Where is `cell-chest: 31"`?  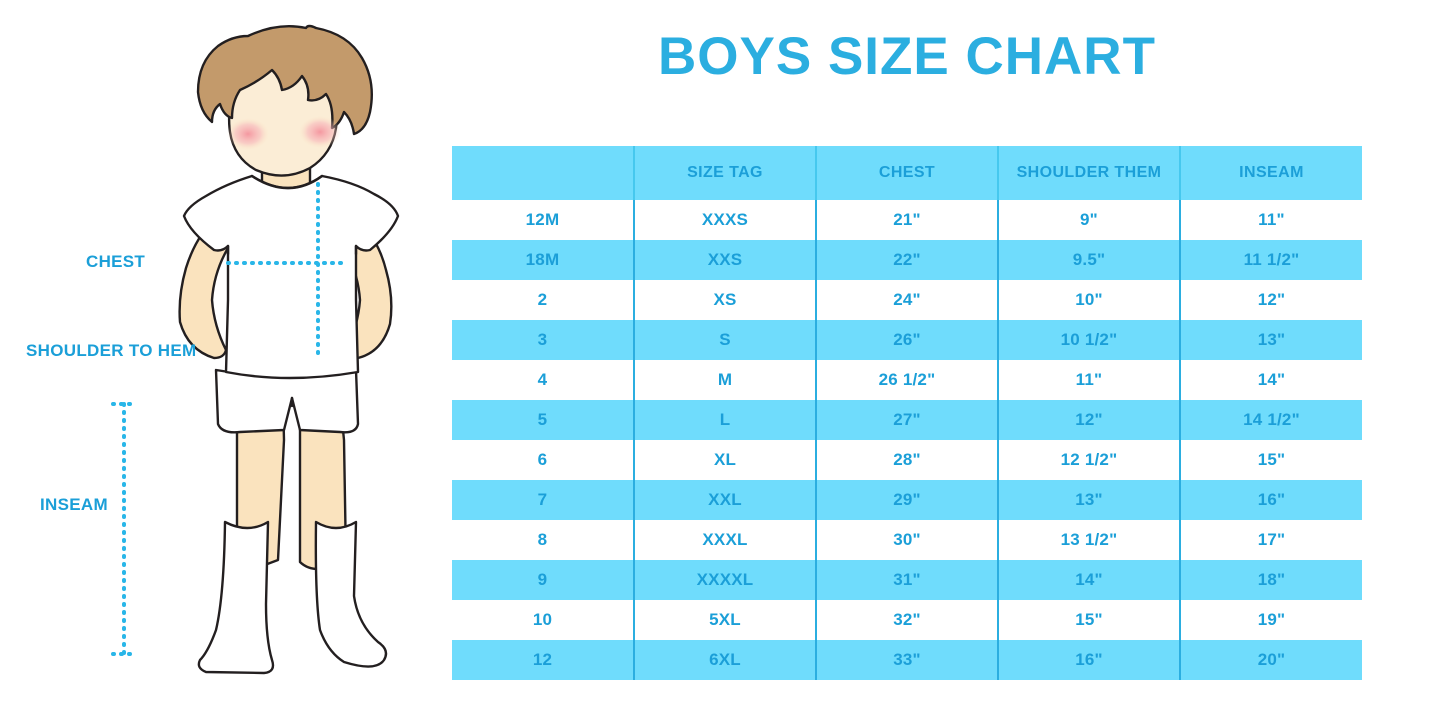 cell-chest: 31" is located at coordinates (907, 580).